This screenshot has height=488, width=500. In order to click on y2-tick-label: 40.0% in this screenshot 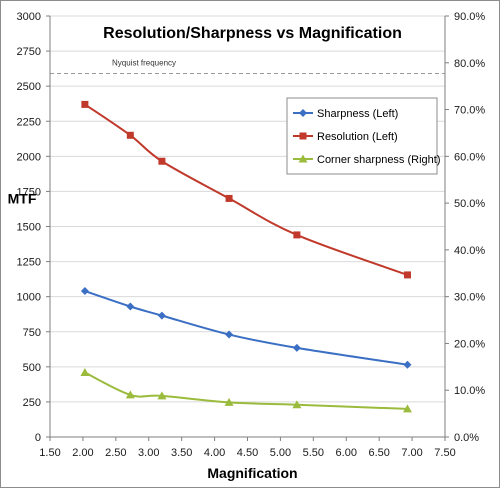, I will do `click(469, 251)`.